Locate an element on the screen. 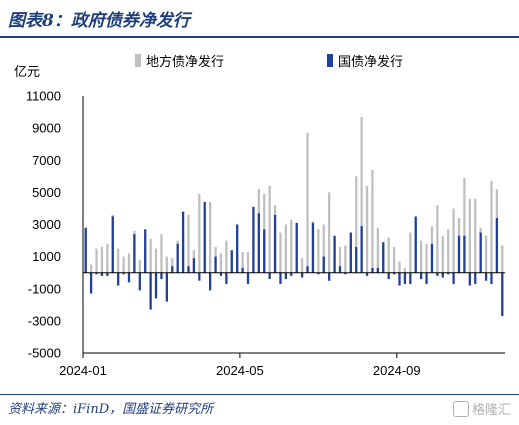 Image resolution: width=519 pixels, height=425 pixels. legend-swatch-local is located at coordinates (138, 60).